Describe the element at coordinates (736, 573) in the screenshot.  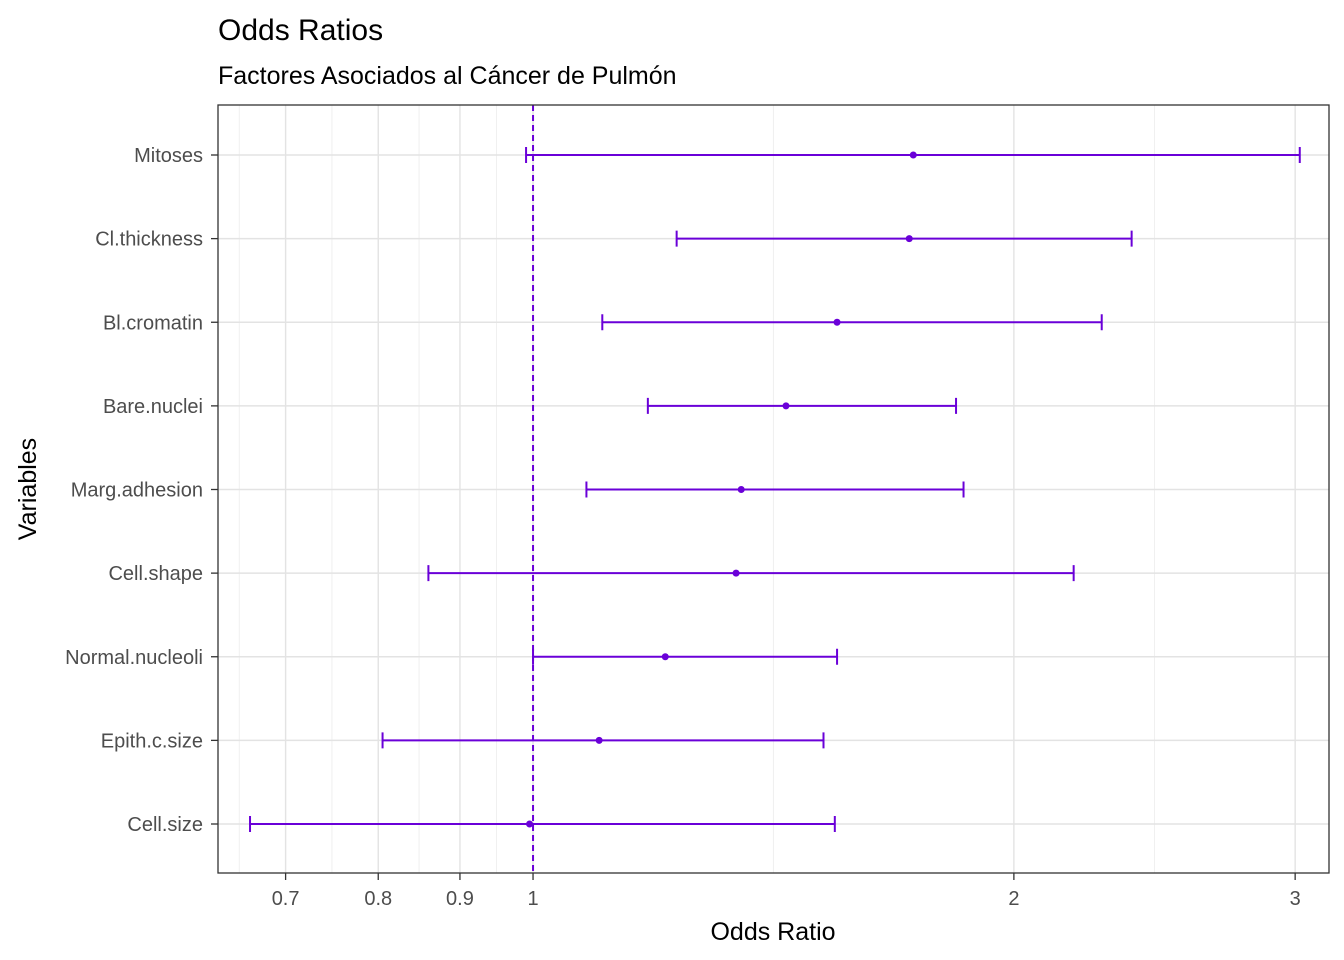
I see `point-Cell.shape` at that location.